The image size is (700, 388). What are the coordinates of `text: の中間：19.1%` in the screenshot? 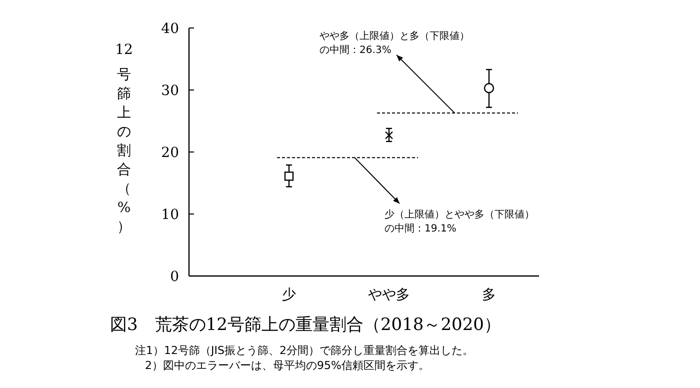 It's located at (420, 229).